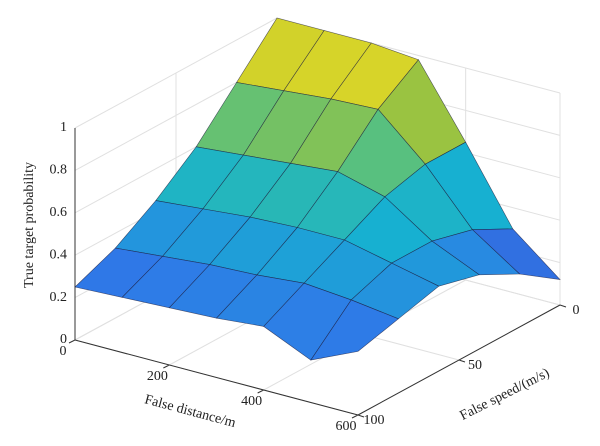 This screenshot has width=600, height=446. Describe the element at coordinates (59, 297) in the screenshot. I see `z-tick-label: 0.2` at that location.